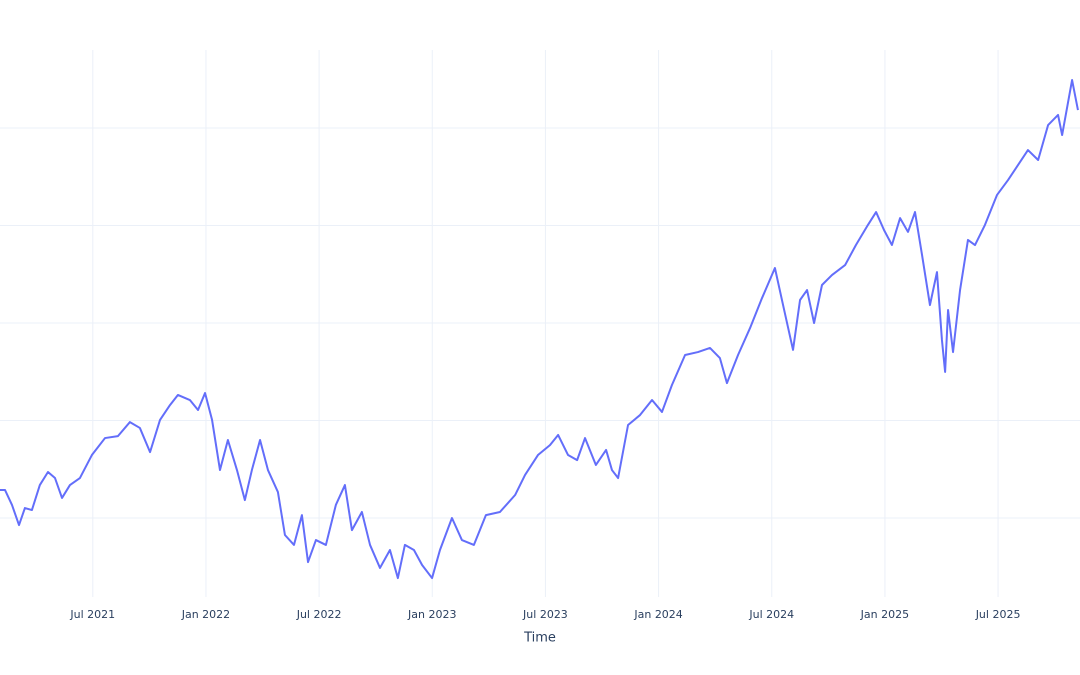 The image size is (1080, 675). Describe the element at coordinates (771, 614) in the screenshot. I see `x-tick-label: Jul 2024` at that location.